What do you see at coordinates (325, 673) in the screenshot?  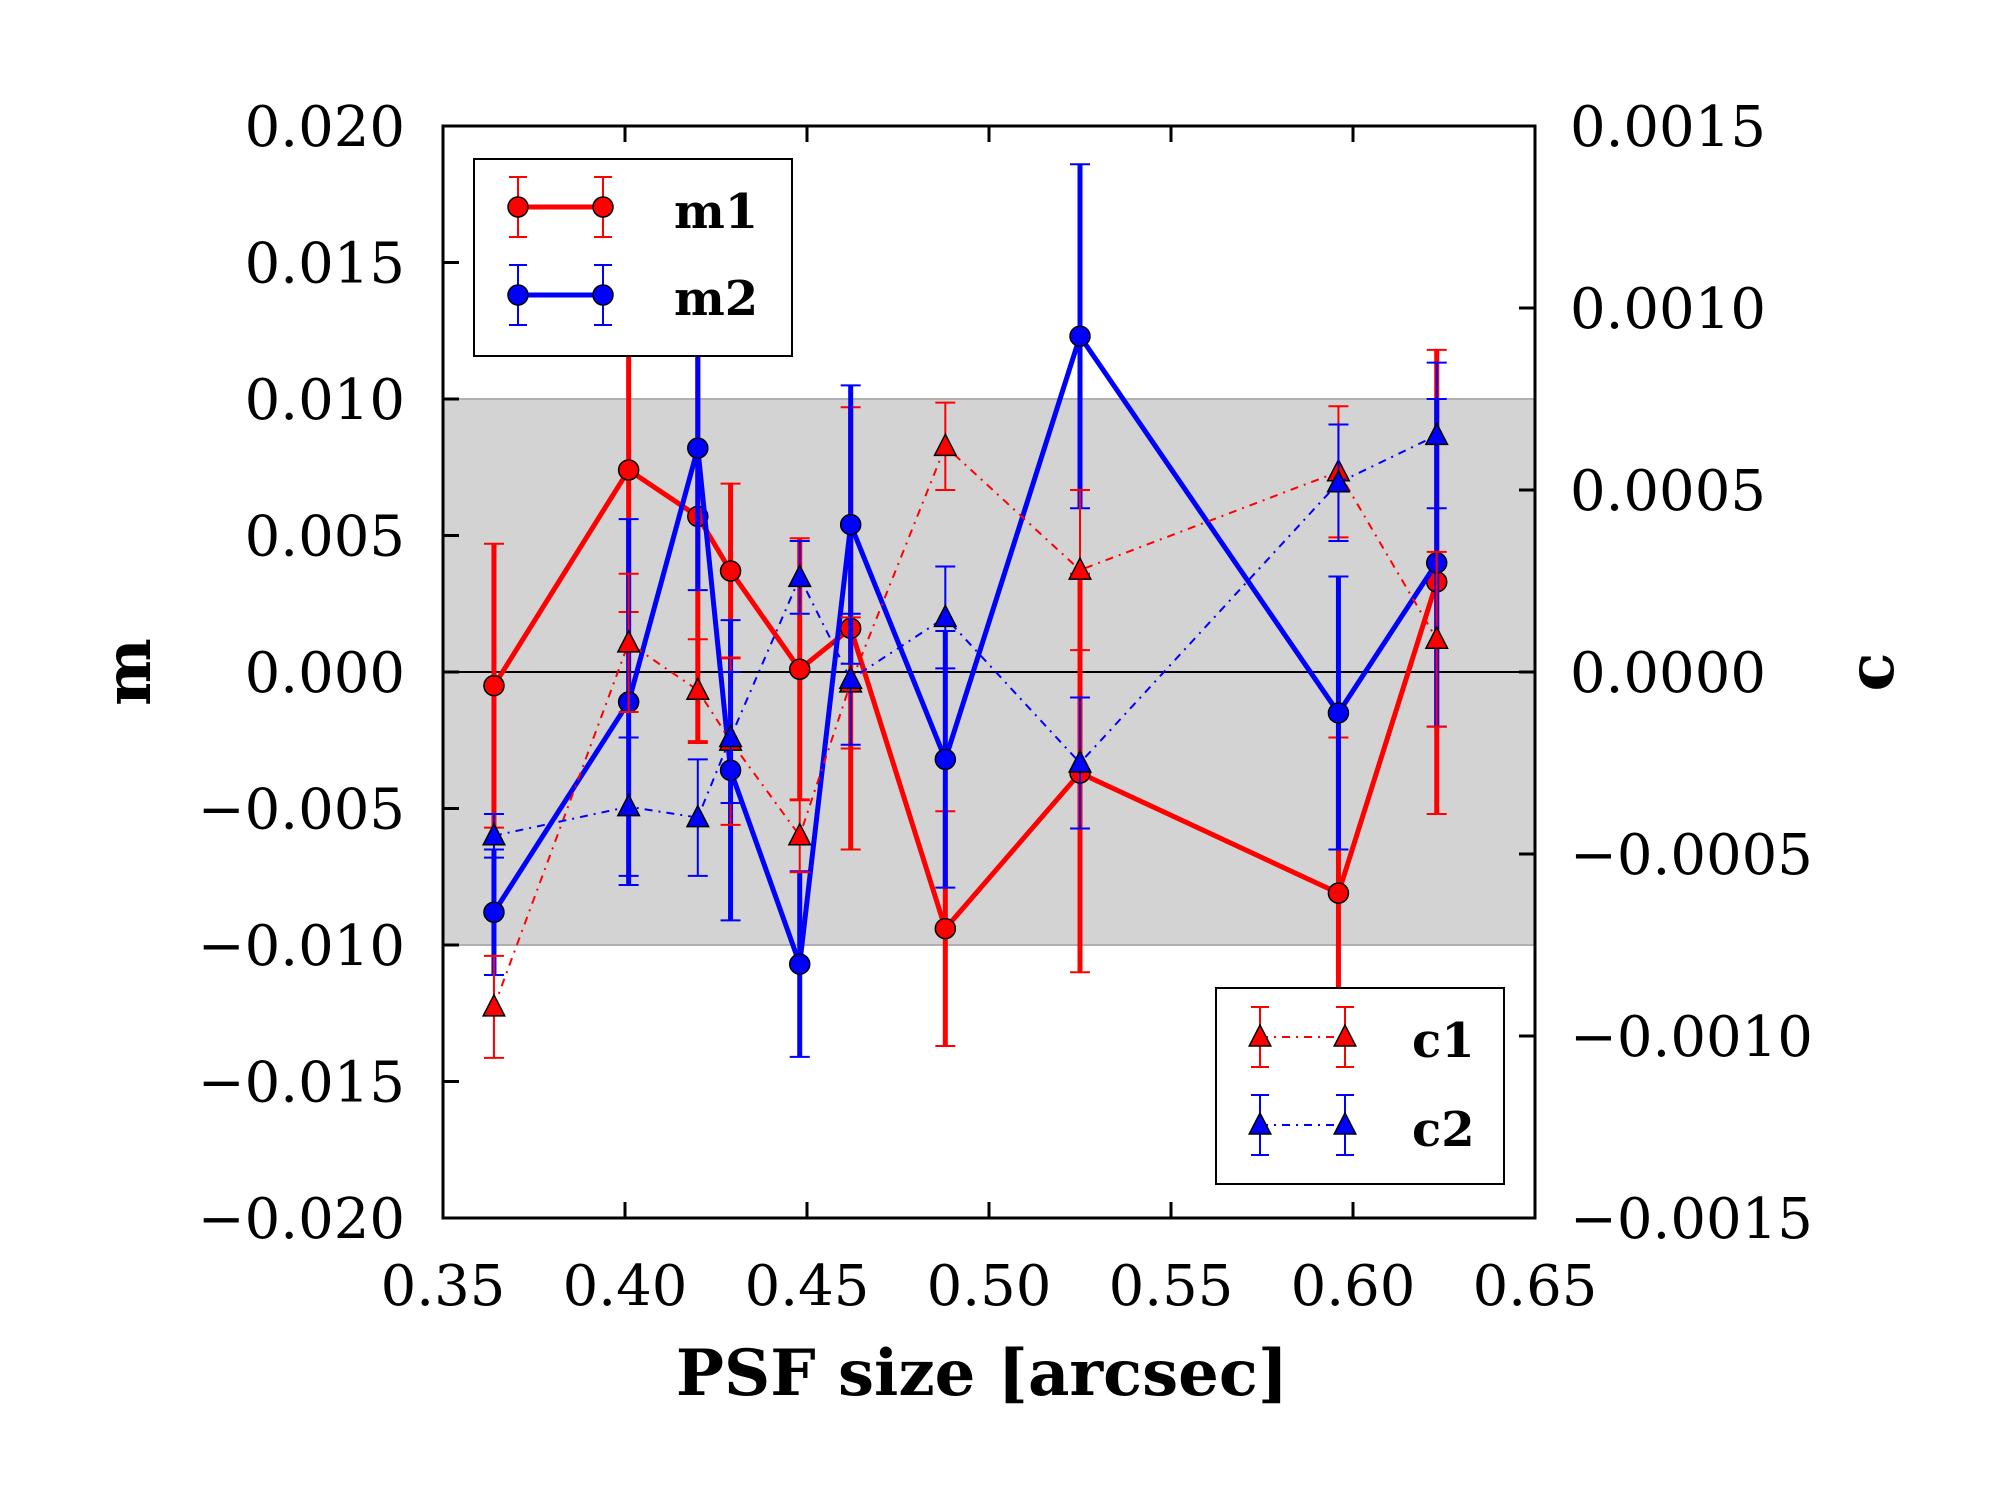 I see `y-left-tick-label: 0.000` at bounding box center [325, 673].